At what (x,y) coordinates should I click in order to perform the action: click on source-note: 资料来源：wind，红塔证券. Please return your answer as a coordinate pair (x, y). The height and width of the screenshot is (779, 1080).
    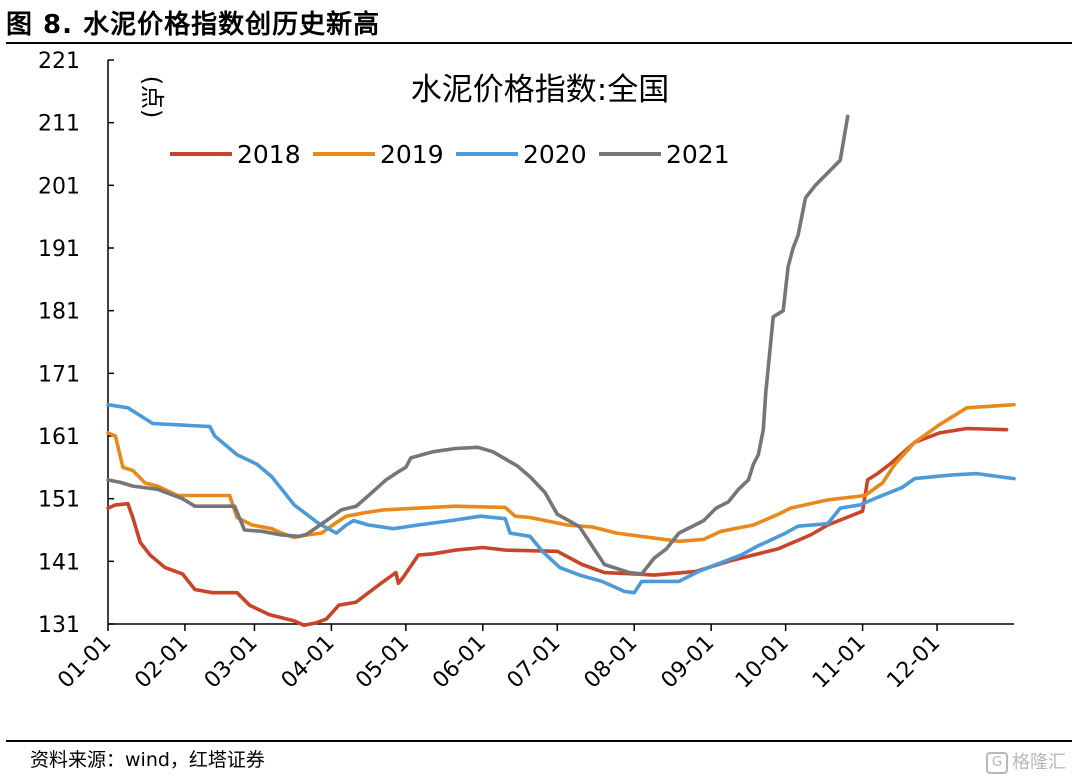
    Looking at the image, I should click on (147, 760).